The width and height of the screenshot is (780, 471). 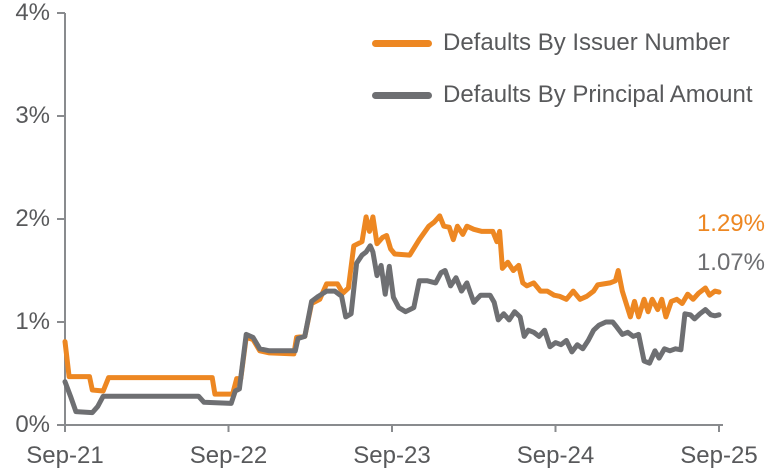 I want to click on principal-amount-latest-value: 1.07%, so click(x=730, y=262).